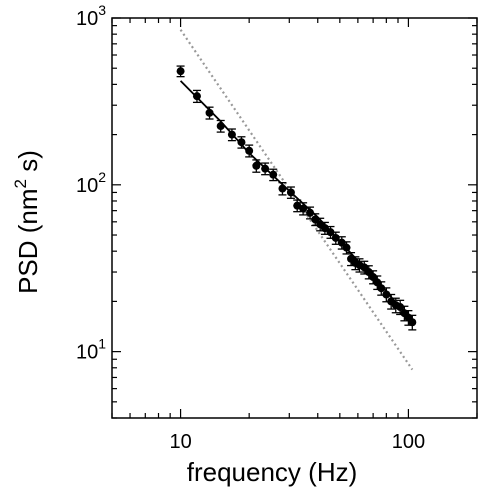 Image resolution: width=482 pixels, height=499 pixels. I want to click on x-tick-label: 10, so click(180, 442).